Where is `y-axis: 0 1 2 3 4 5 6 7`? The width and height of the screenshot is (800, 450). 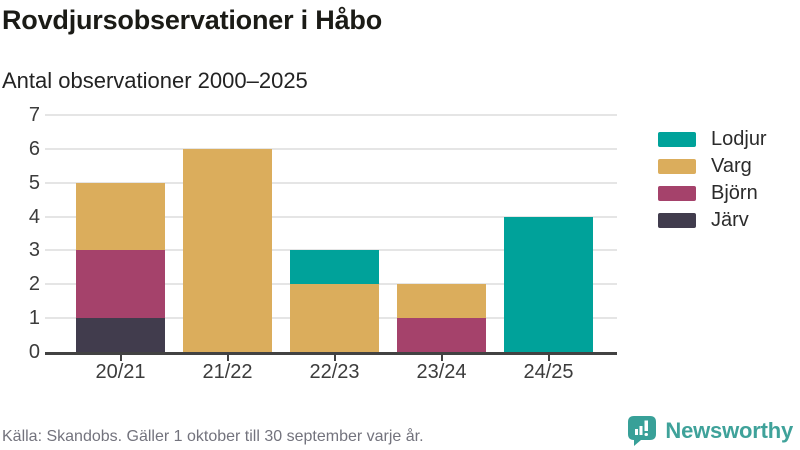 y-axis: 0 1 2 3 4 5 6 7 is located at coordinates (20, 233).